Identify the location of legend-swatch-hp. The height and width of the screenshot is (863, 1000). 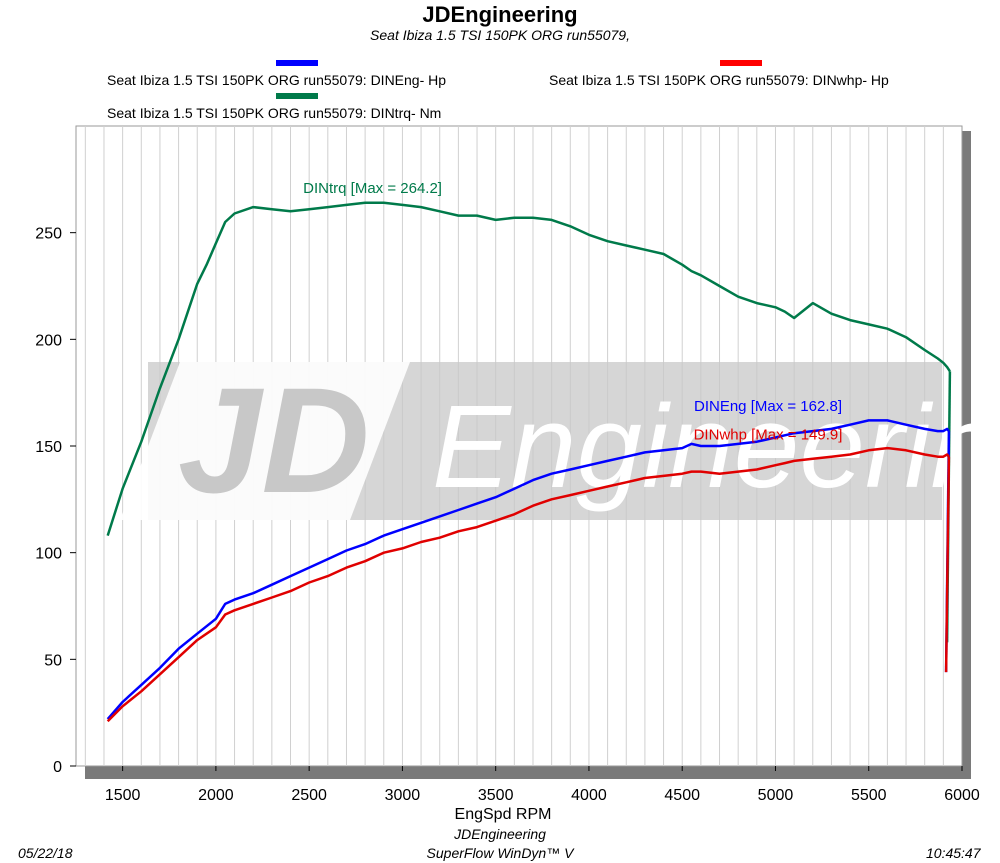
(297, 63).